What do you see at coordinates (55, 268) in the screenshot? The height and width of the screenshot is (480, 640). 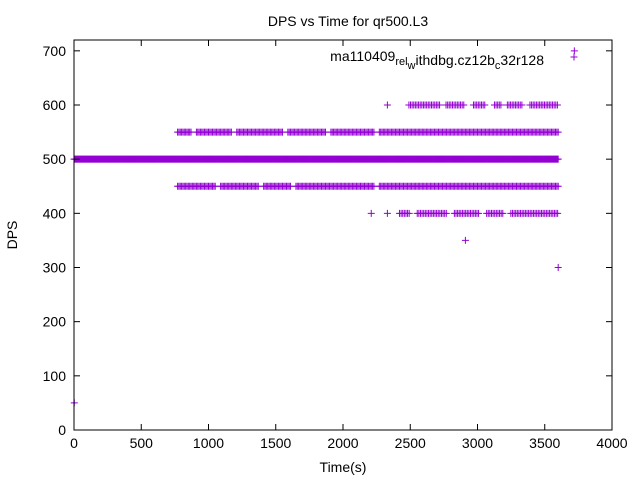 I see `y-tick-label: 300` at bounding box center [55, 268].